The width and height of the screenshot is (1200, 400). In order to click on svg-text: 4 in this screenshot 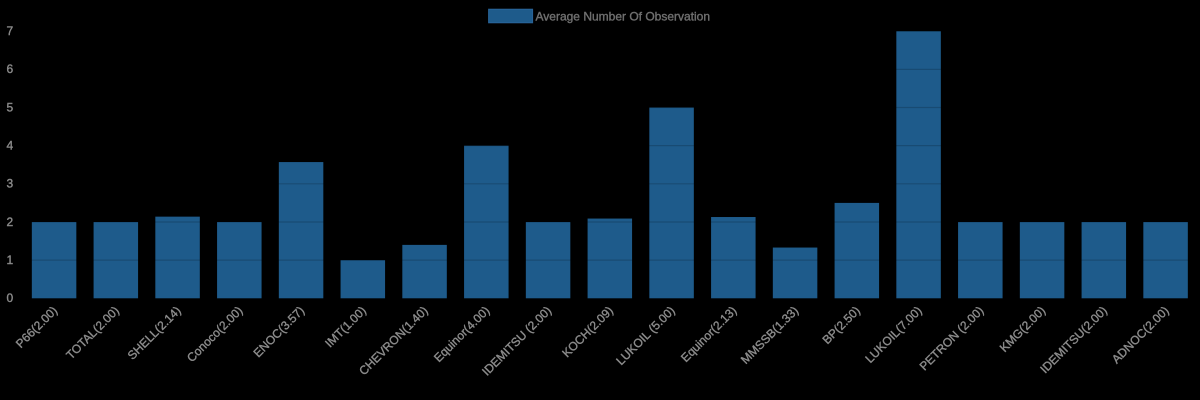, I will do `click(10, 146)`.